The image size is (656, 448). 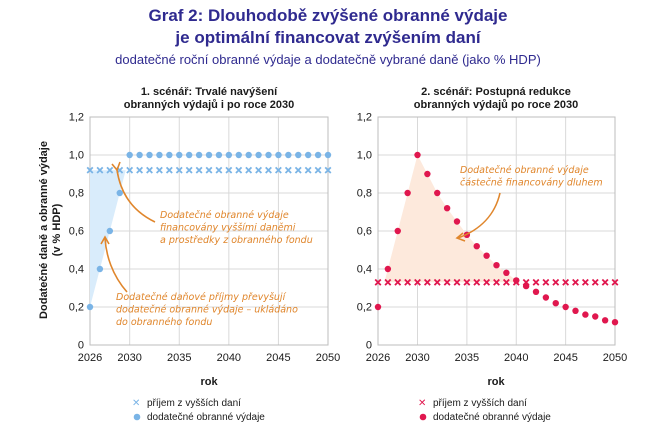 What do you see at coordinates (76, 270) in the screenshot?
I see `left-y-tick-label: 0,4` at bounding box center [76, 270].